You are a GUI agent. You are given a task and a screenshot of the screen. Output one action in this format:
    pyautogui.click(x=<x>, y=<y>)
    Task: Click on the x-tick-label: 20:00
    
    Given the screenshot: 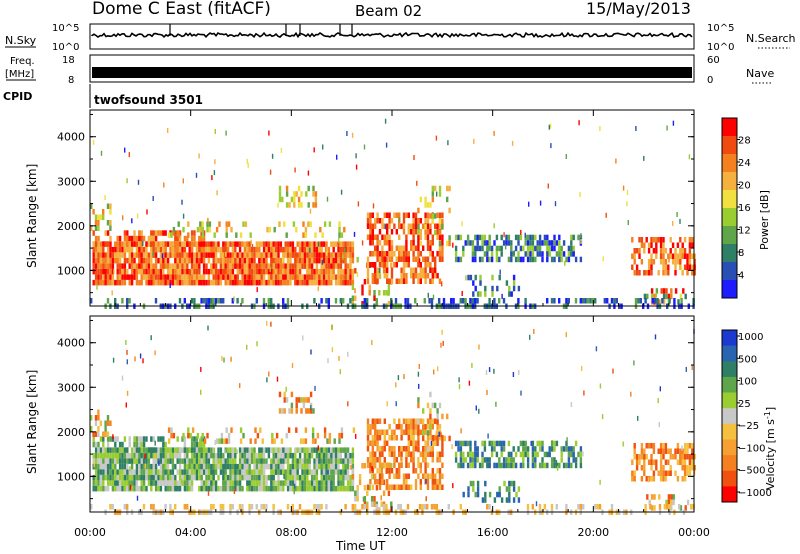 What is the action you would take?
    pyautogui.click(x=593, y=532)
    